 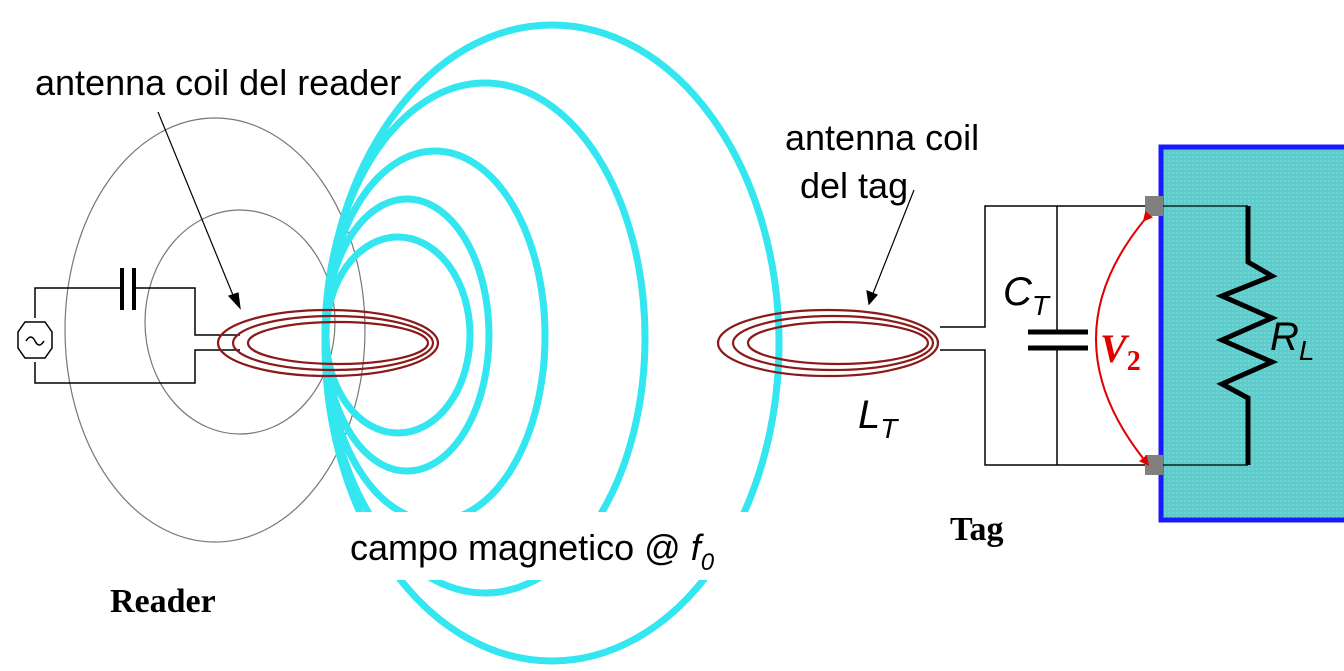 I want to click on reader-coil-label: antenna coil del reader, so click(x=218, y=82).